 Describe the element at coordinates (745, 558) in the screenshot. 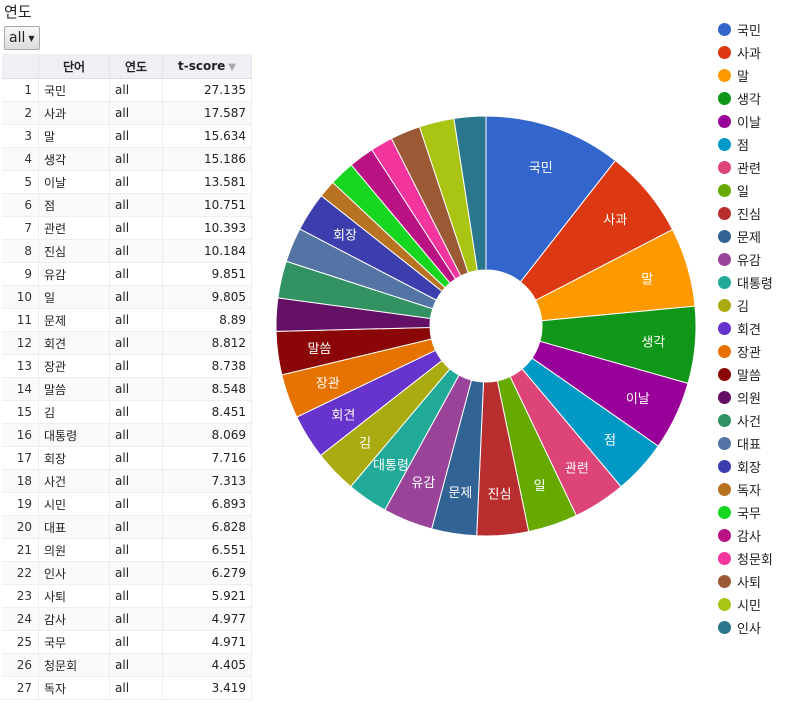

I see `legend-item: 청문회` at that location.